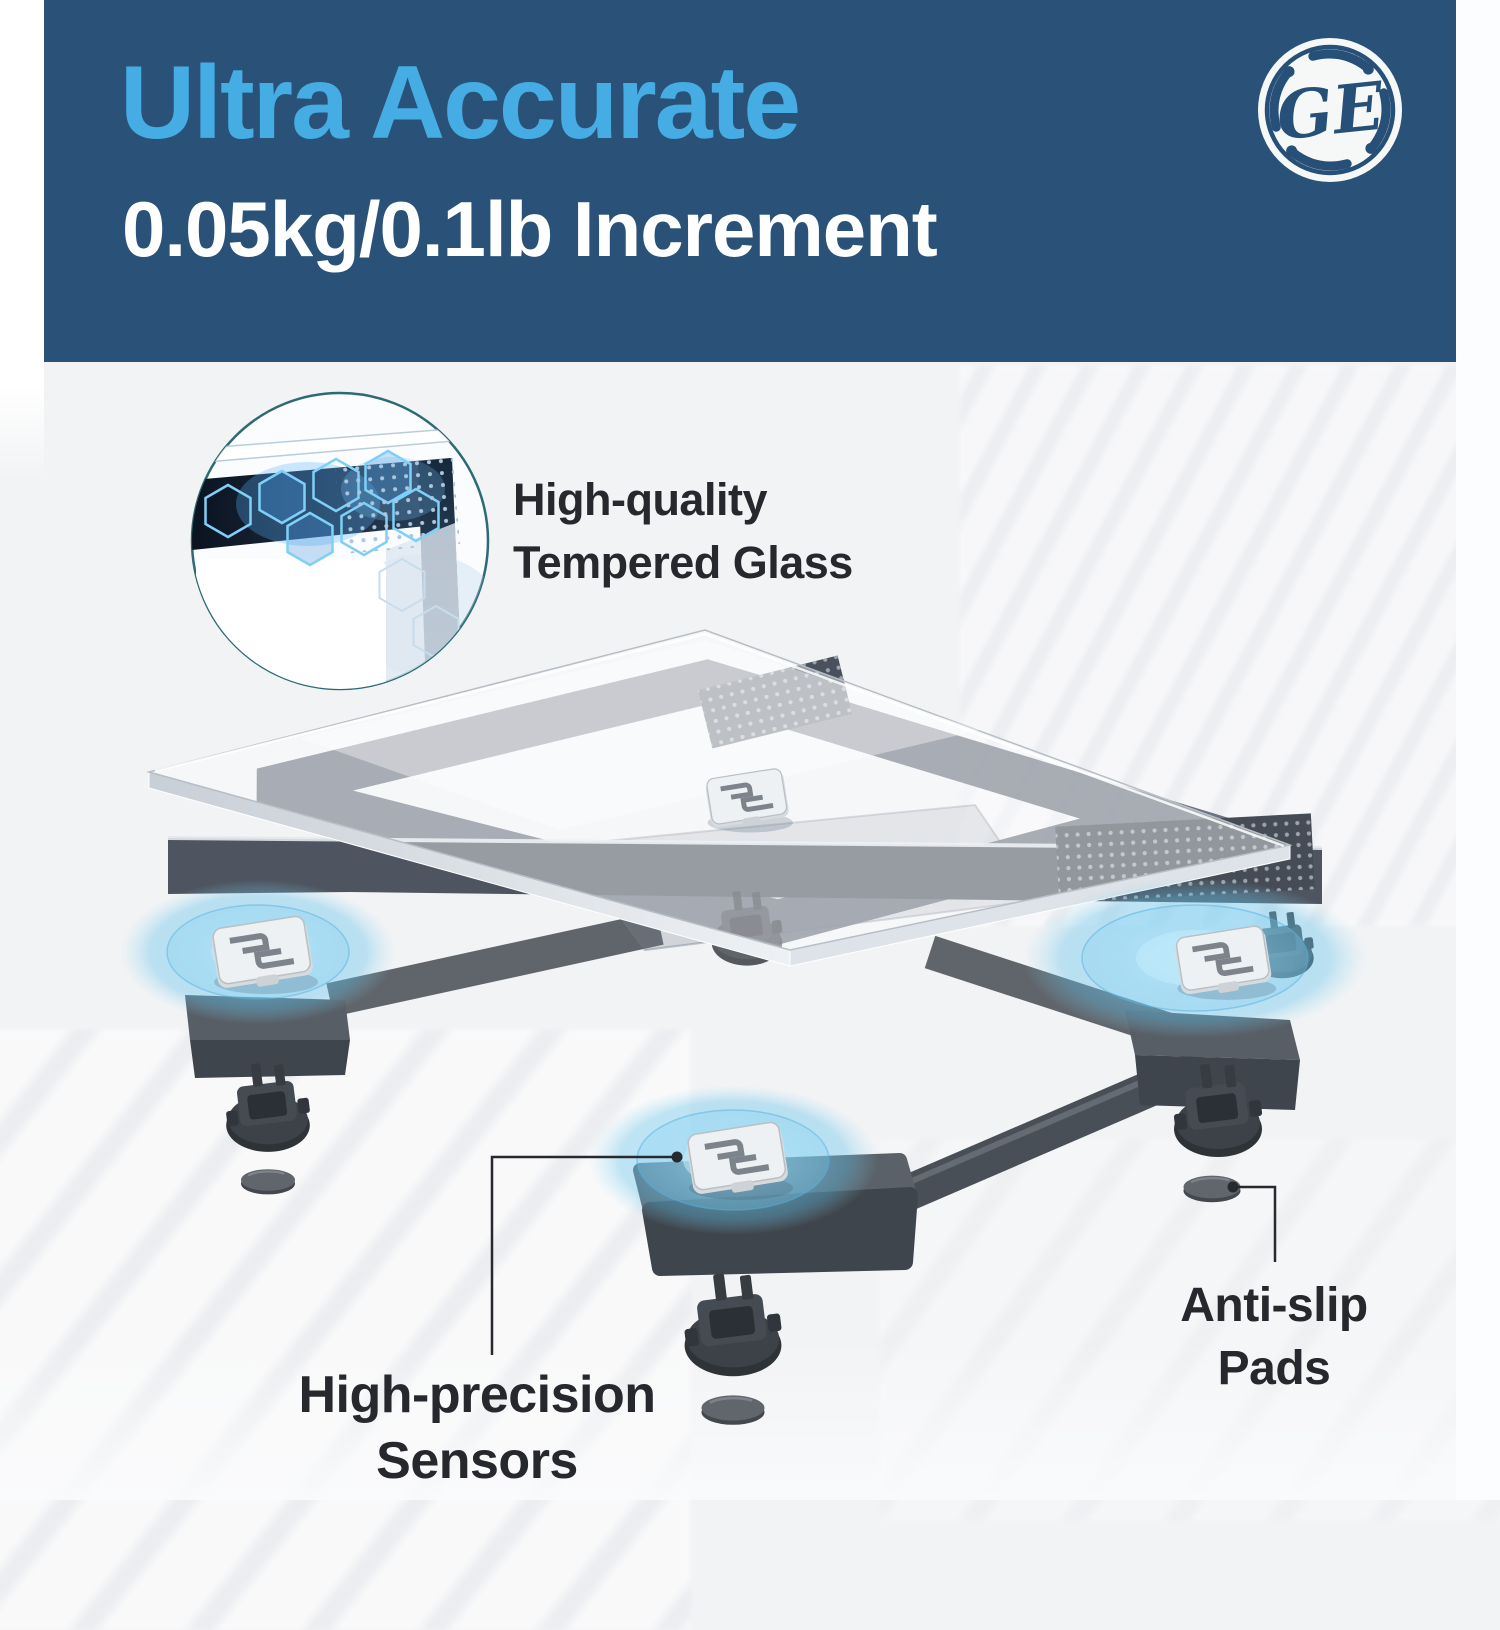 This screenshot has height=1630, width=1500. What do you see at coordinates (477, 1461) in the screenshot?
I see `high-precision-sensors-label-line2: Sensors` at bounding box center [477, 1461].